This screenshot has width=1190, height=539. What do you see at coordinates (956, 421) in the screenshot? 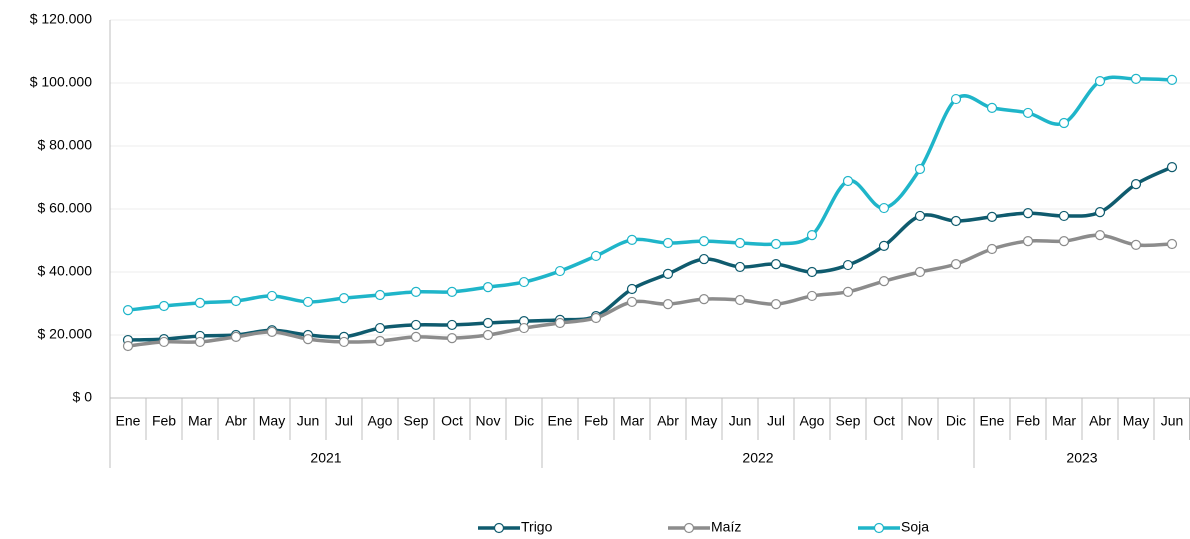
I see `x-tick-label: Dic` at bounding box center [956, 421].